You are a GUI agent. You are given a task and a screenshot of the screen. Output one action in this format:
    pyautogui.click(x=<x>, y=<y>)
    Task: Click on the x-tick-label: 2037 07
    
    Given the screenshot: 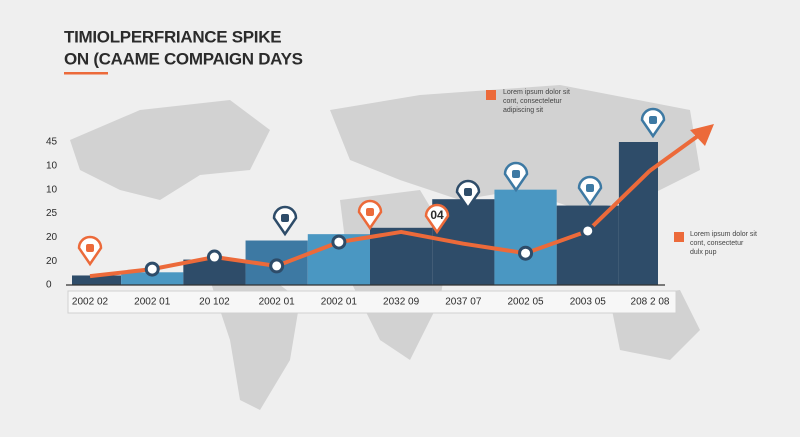 What is the action you would take?
    pyautogui.click(x=463, y=302)
    